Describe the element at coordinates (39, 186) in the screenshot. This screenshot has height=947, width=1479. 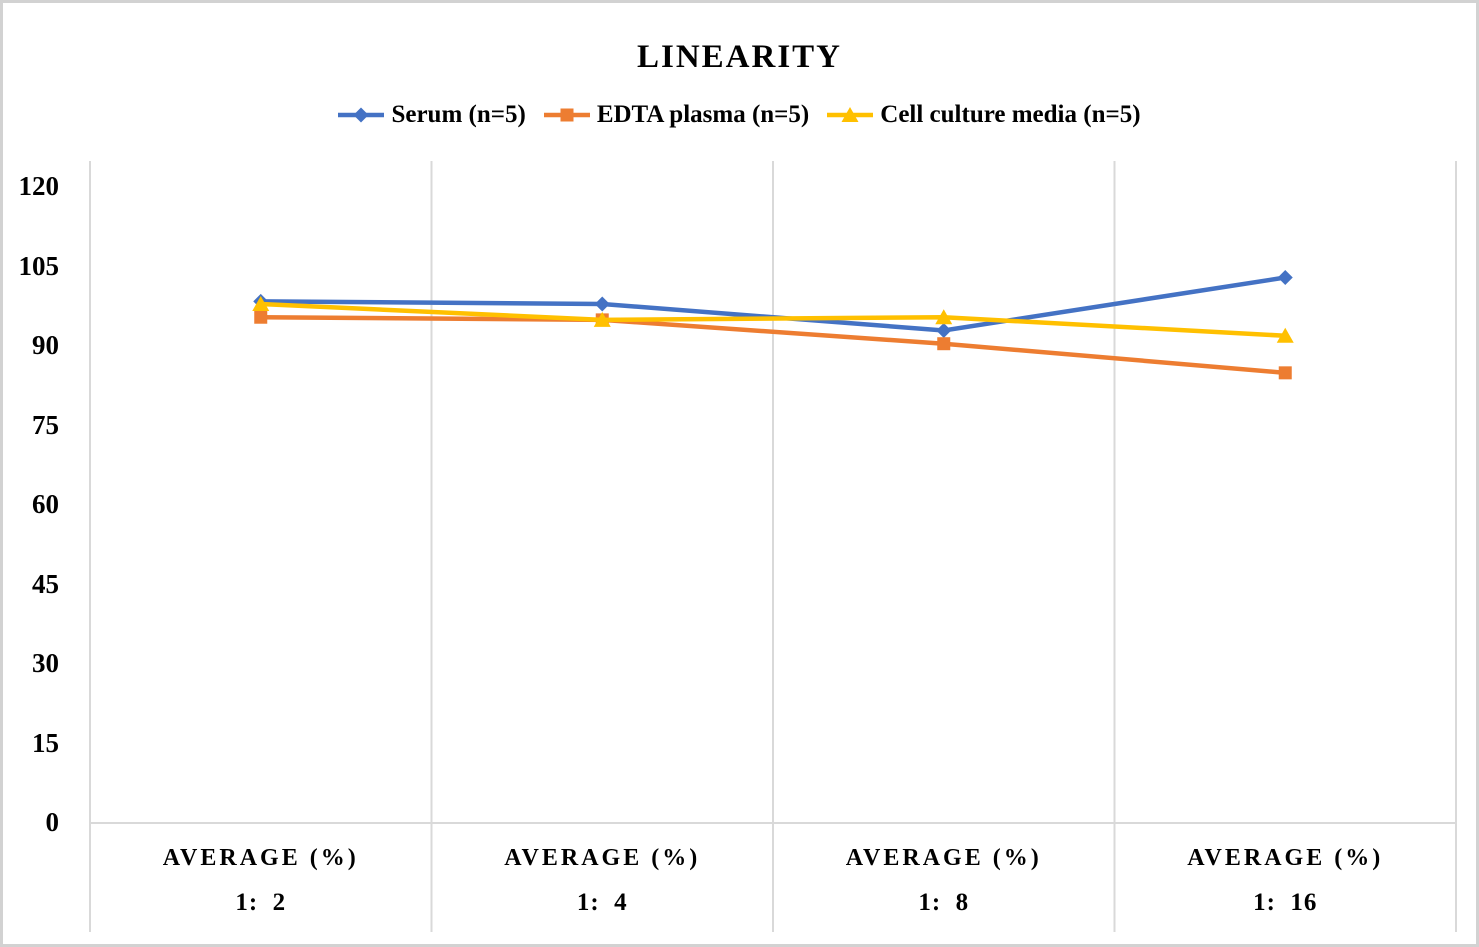
I see `y-tick-label: 120` at that location.